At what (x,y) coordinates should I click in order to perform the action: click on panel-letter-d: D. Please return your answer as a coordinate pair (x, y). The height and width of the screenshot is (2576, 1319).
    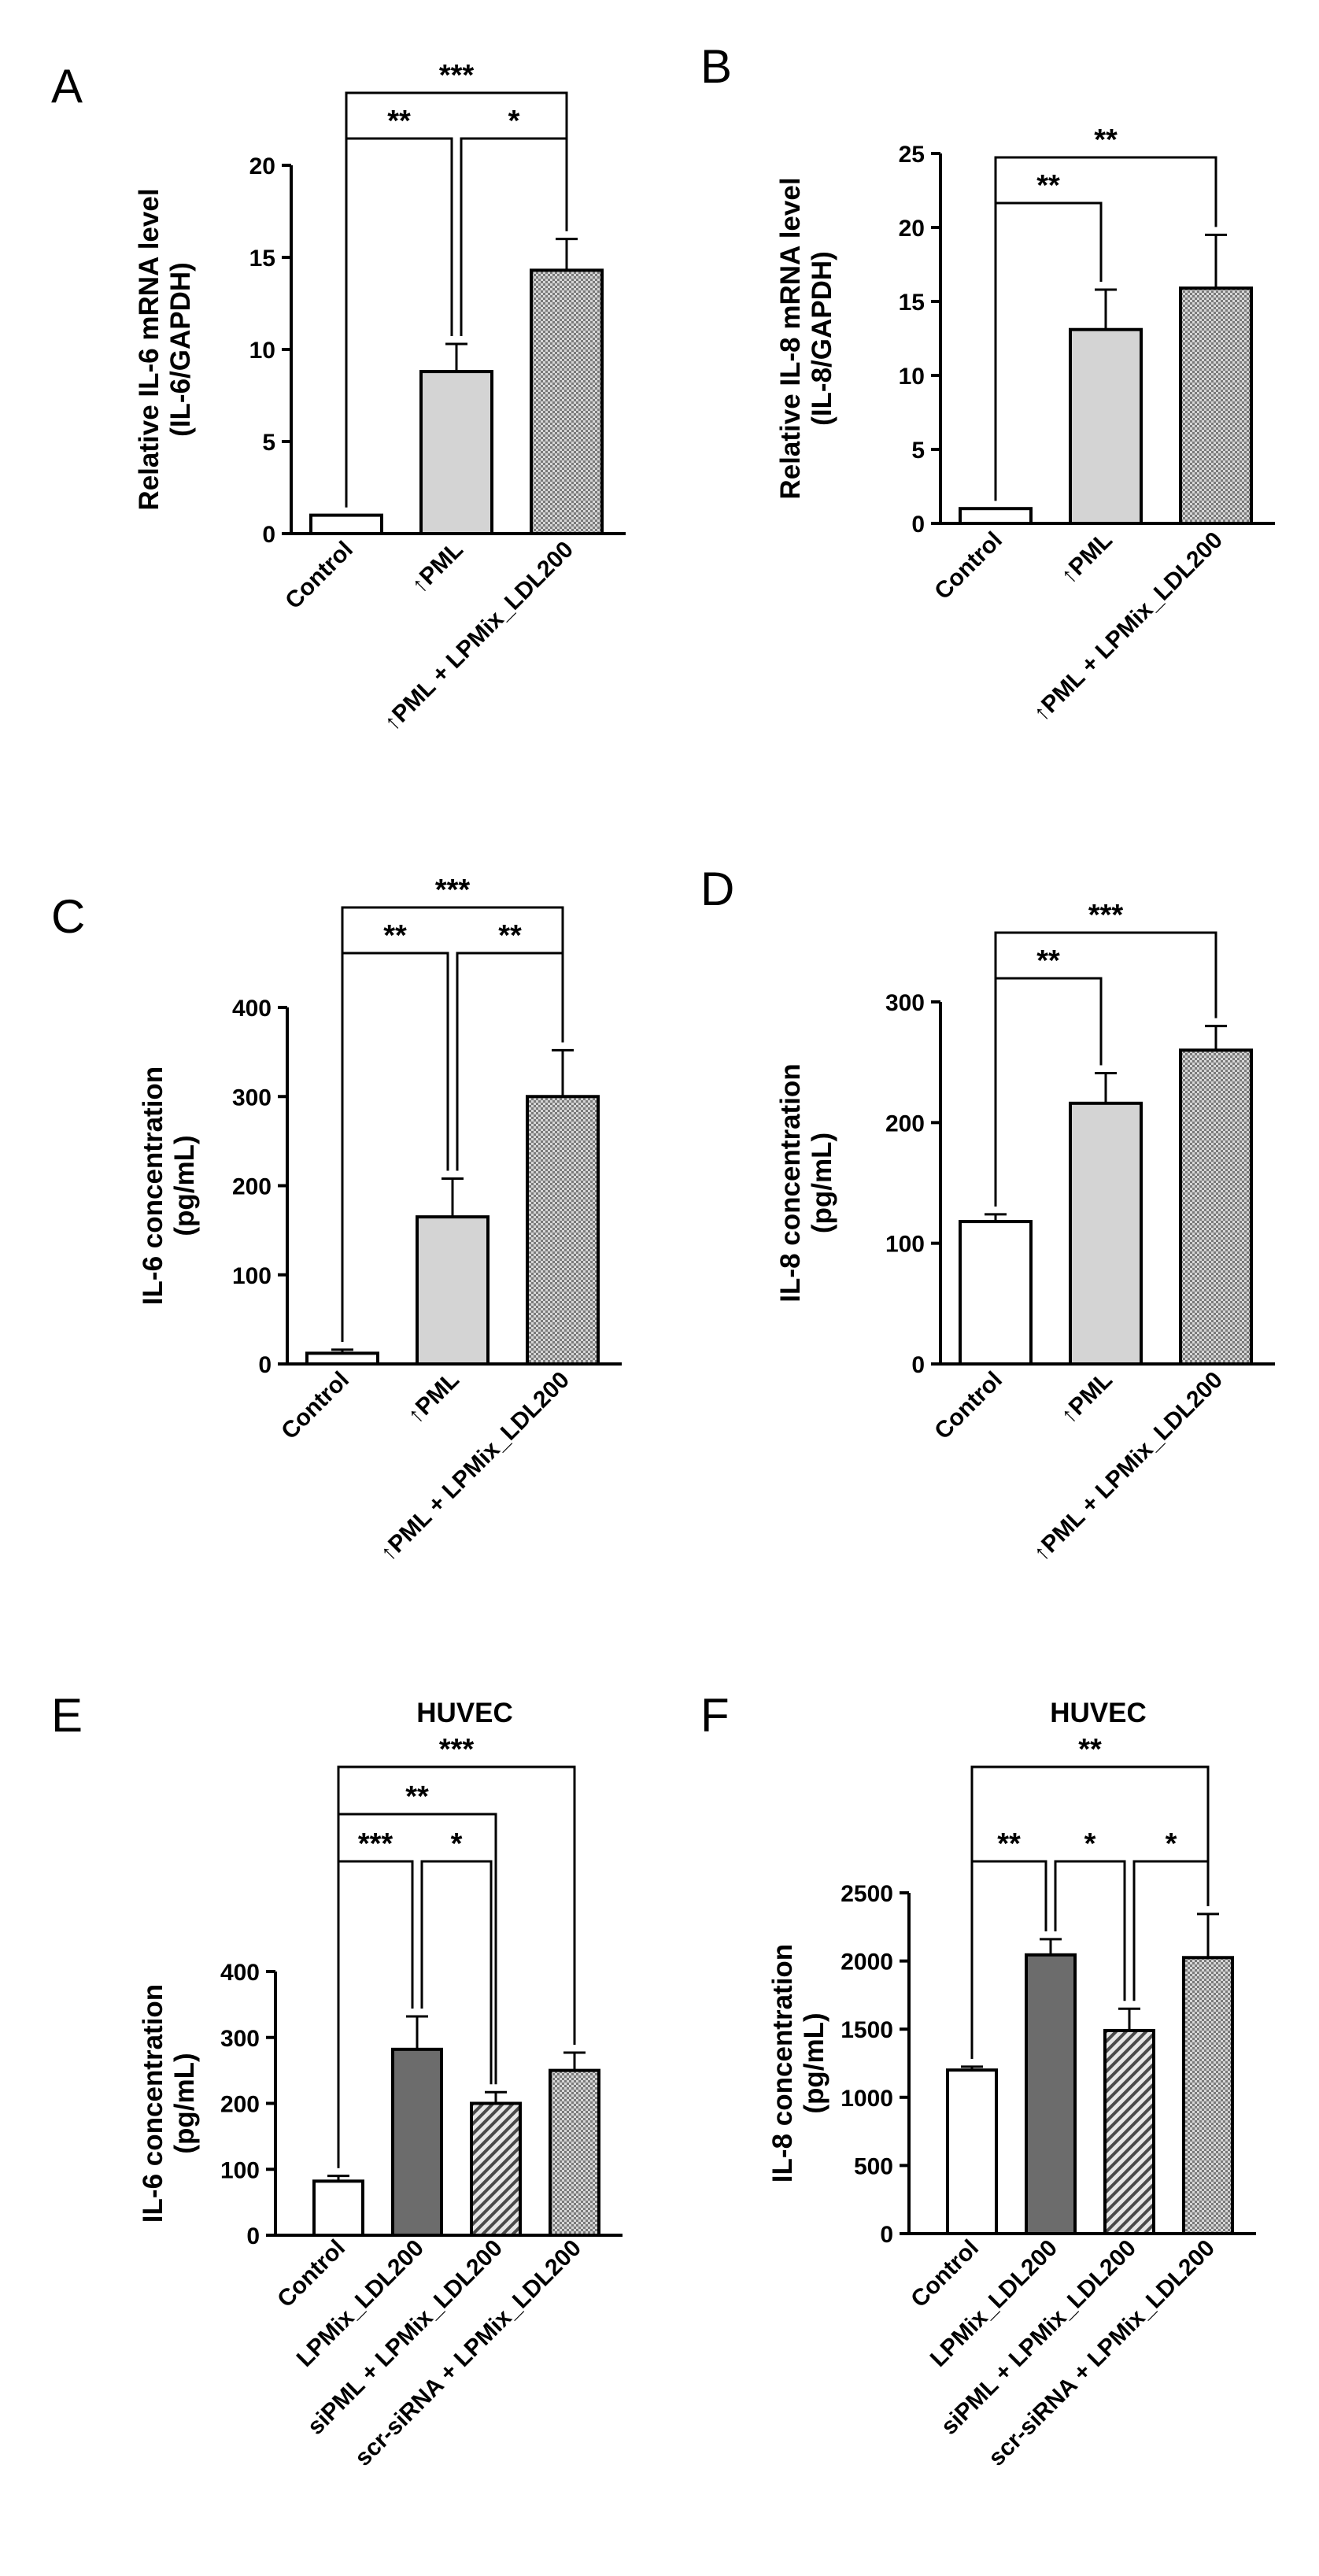
    Looking at the image, I should click on (717, 889).